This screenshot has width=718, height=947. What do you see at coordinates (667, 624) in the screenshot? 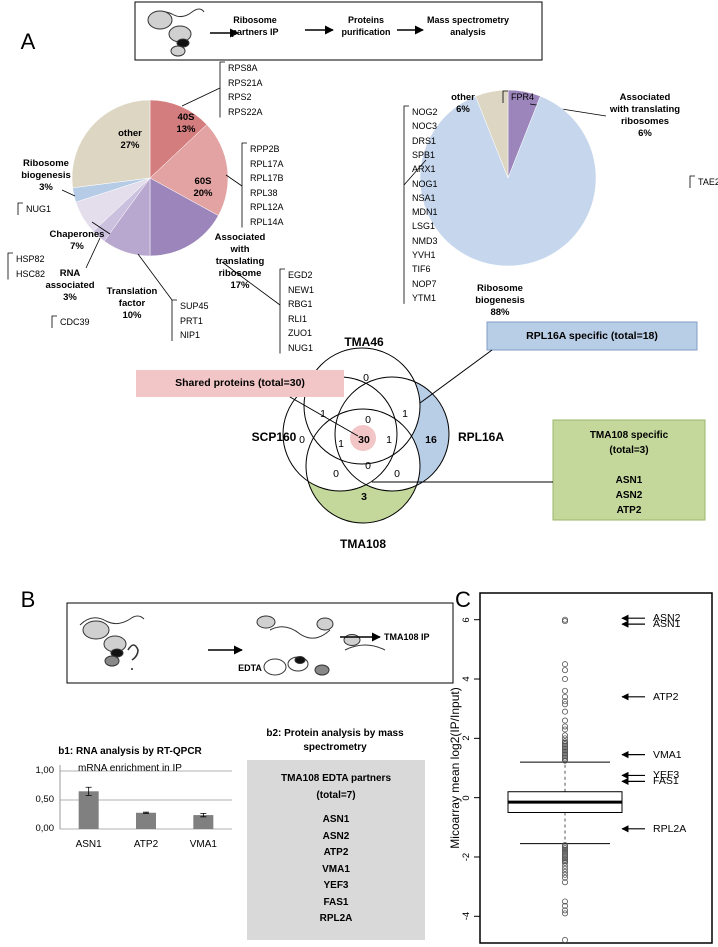
I see `annotation: ASN1` at bounding box center [667, 624].